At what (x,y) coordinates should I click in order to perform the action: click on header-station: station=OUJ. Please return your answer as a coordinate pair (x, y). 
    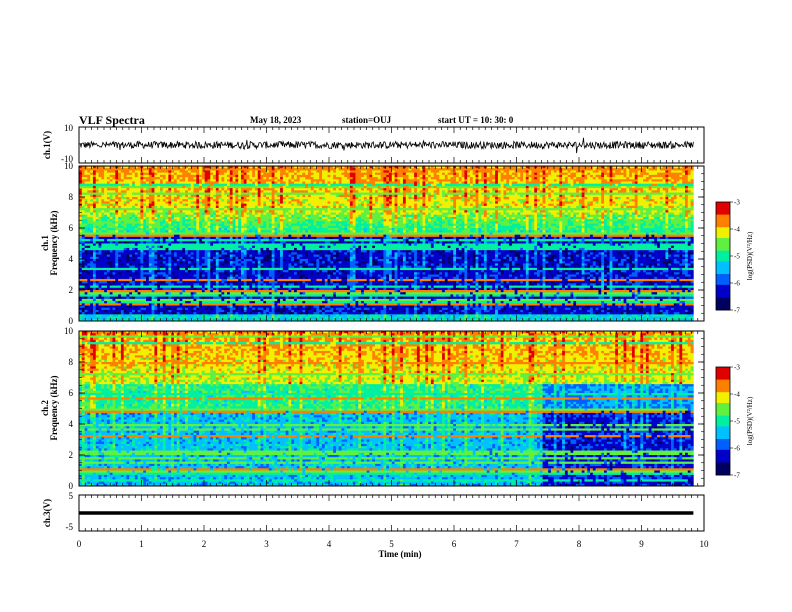
    Looking at the image, I should click on (367, 120).